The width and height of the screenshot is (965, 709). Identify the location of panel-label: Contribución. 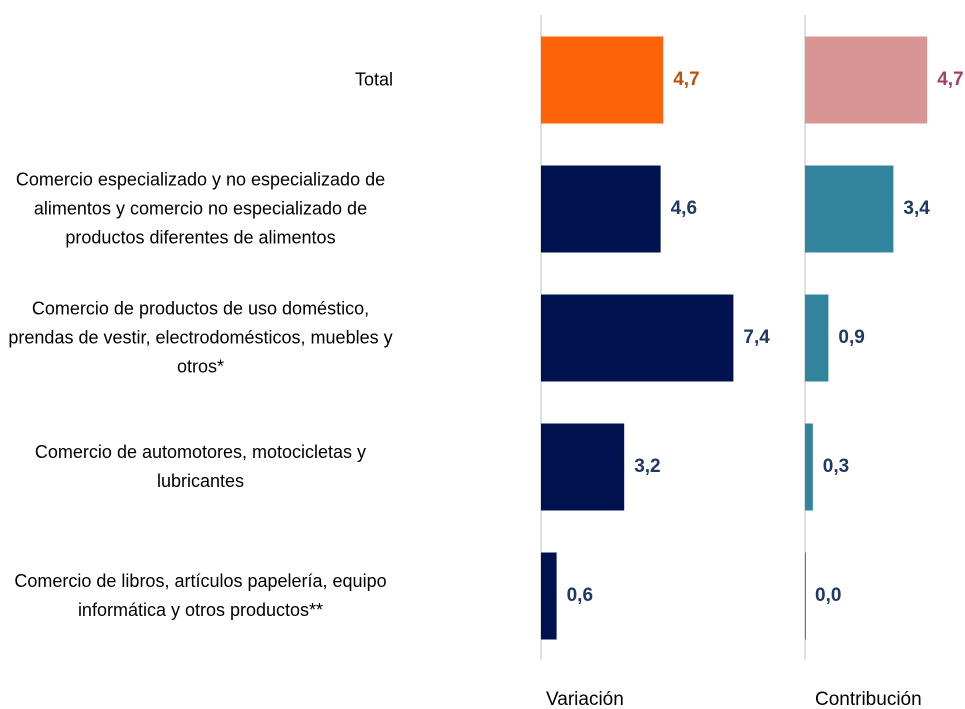
(868, 699).